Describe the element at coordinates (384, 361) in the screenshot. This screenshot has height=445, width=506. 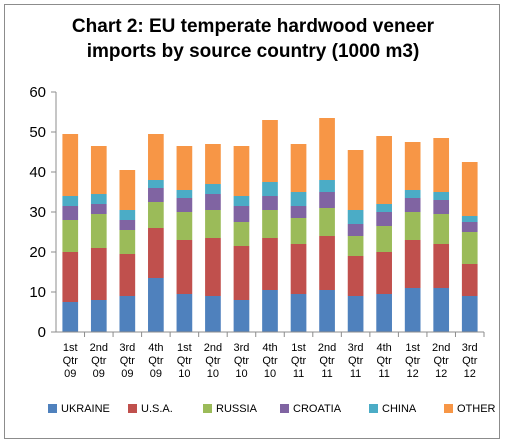
I see `x-tick-label: 4th Qtr 11` at that location.